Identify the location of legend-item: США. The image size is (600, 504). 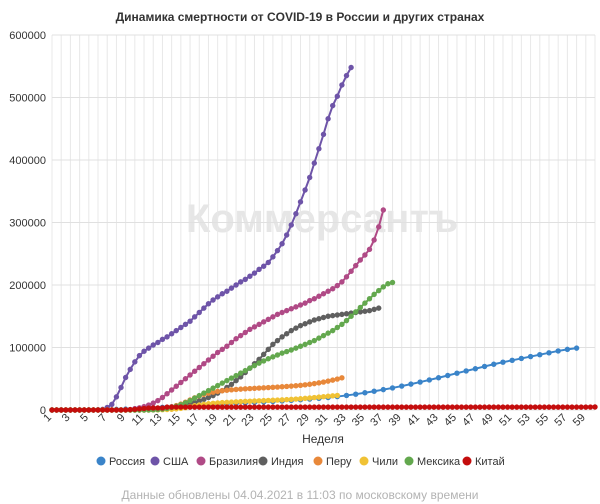
(170, 462).